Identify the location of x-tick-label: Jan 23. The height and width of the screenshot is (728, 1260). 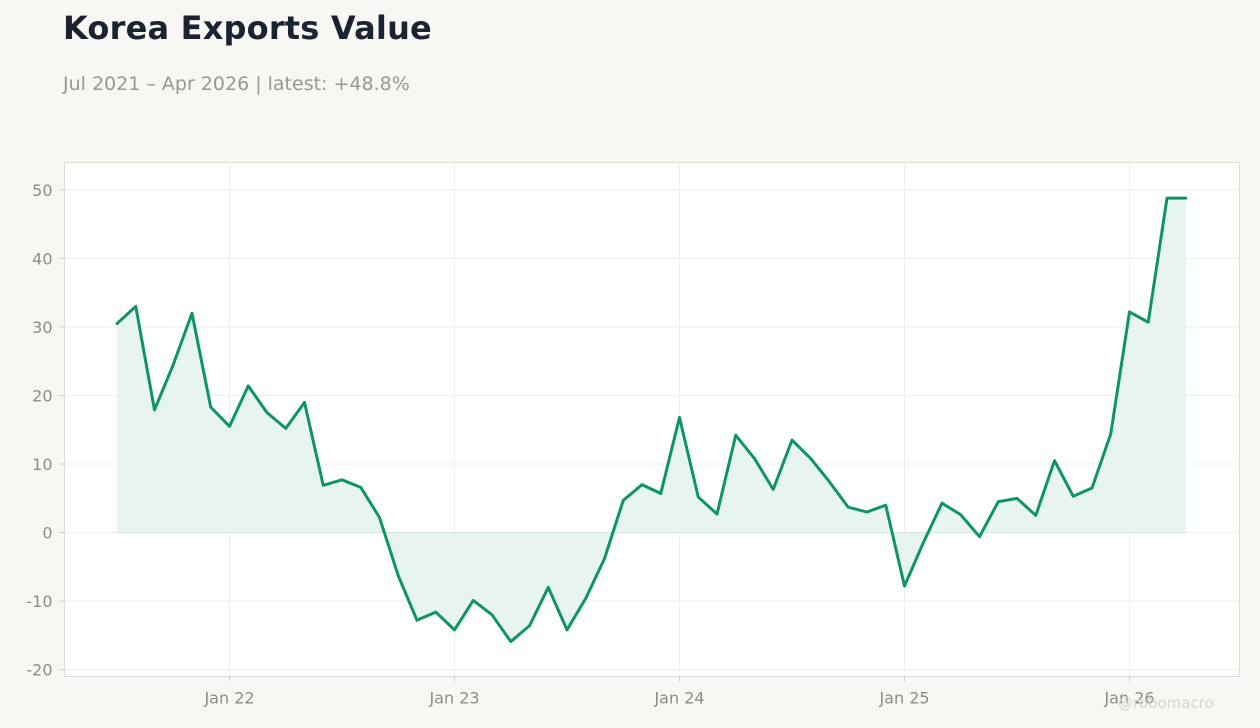
(453, 698).